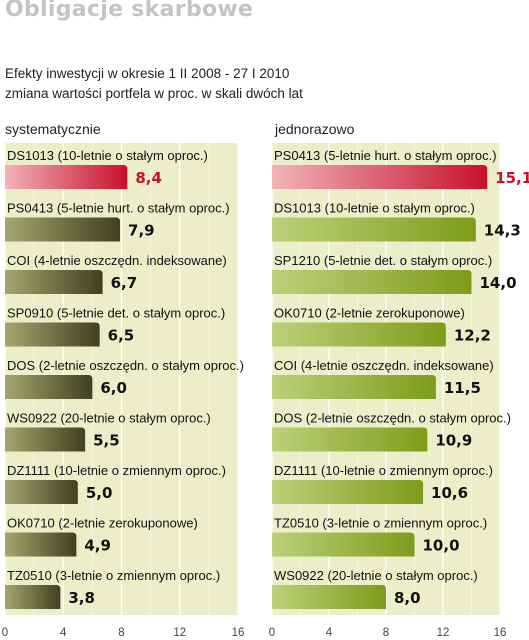 The image size is (529, 640). I want to click on left-category-label: DS1013 (10-letnie o stałym oproc.), so click(107, 155).